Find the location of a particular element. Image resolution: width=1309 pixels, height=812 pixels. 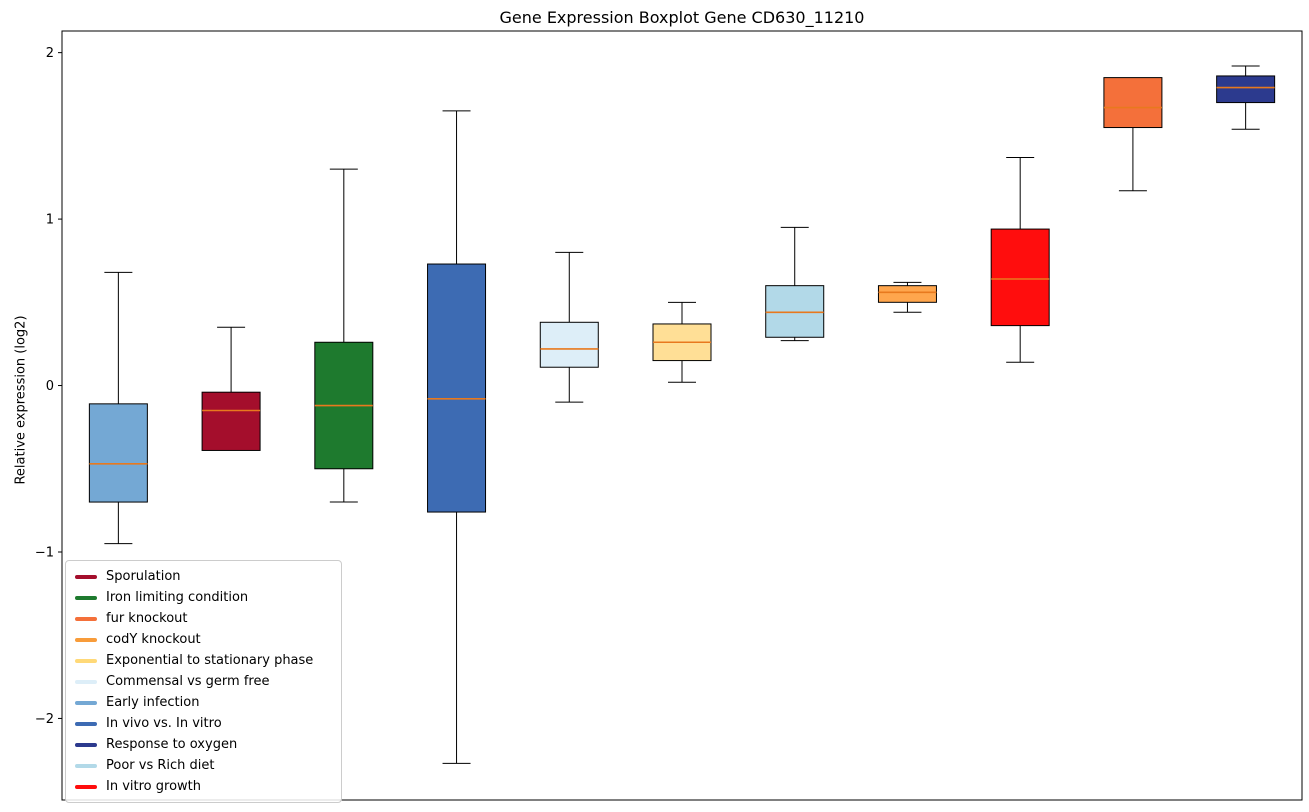

legend-label: Commensal vs germ free is located at coordinates (188, 681).